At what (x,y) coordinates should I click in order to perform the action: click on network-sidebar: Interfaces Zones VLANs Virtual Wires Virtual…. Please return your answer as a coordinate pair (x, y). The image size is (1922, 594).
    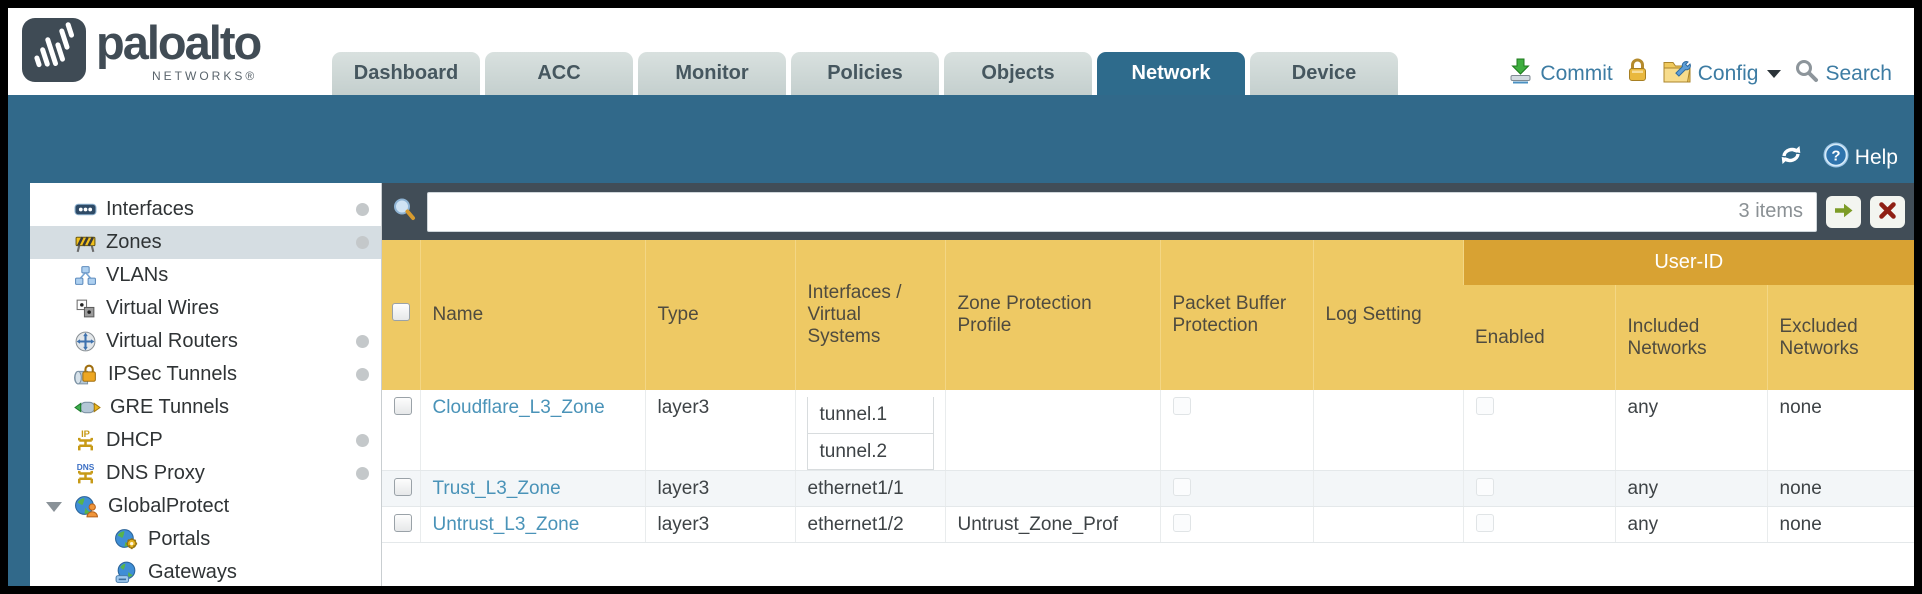
    Looking at the image, I should click on (206, 384).